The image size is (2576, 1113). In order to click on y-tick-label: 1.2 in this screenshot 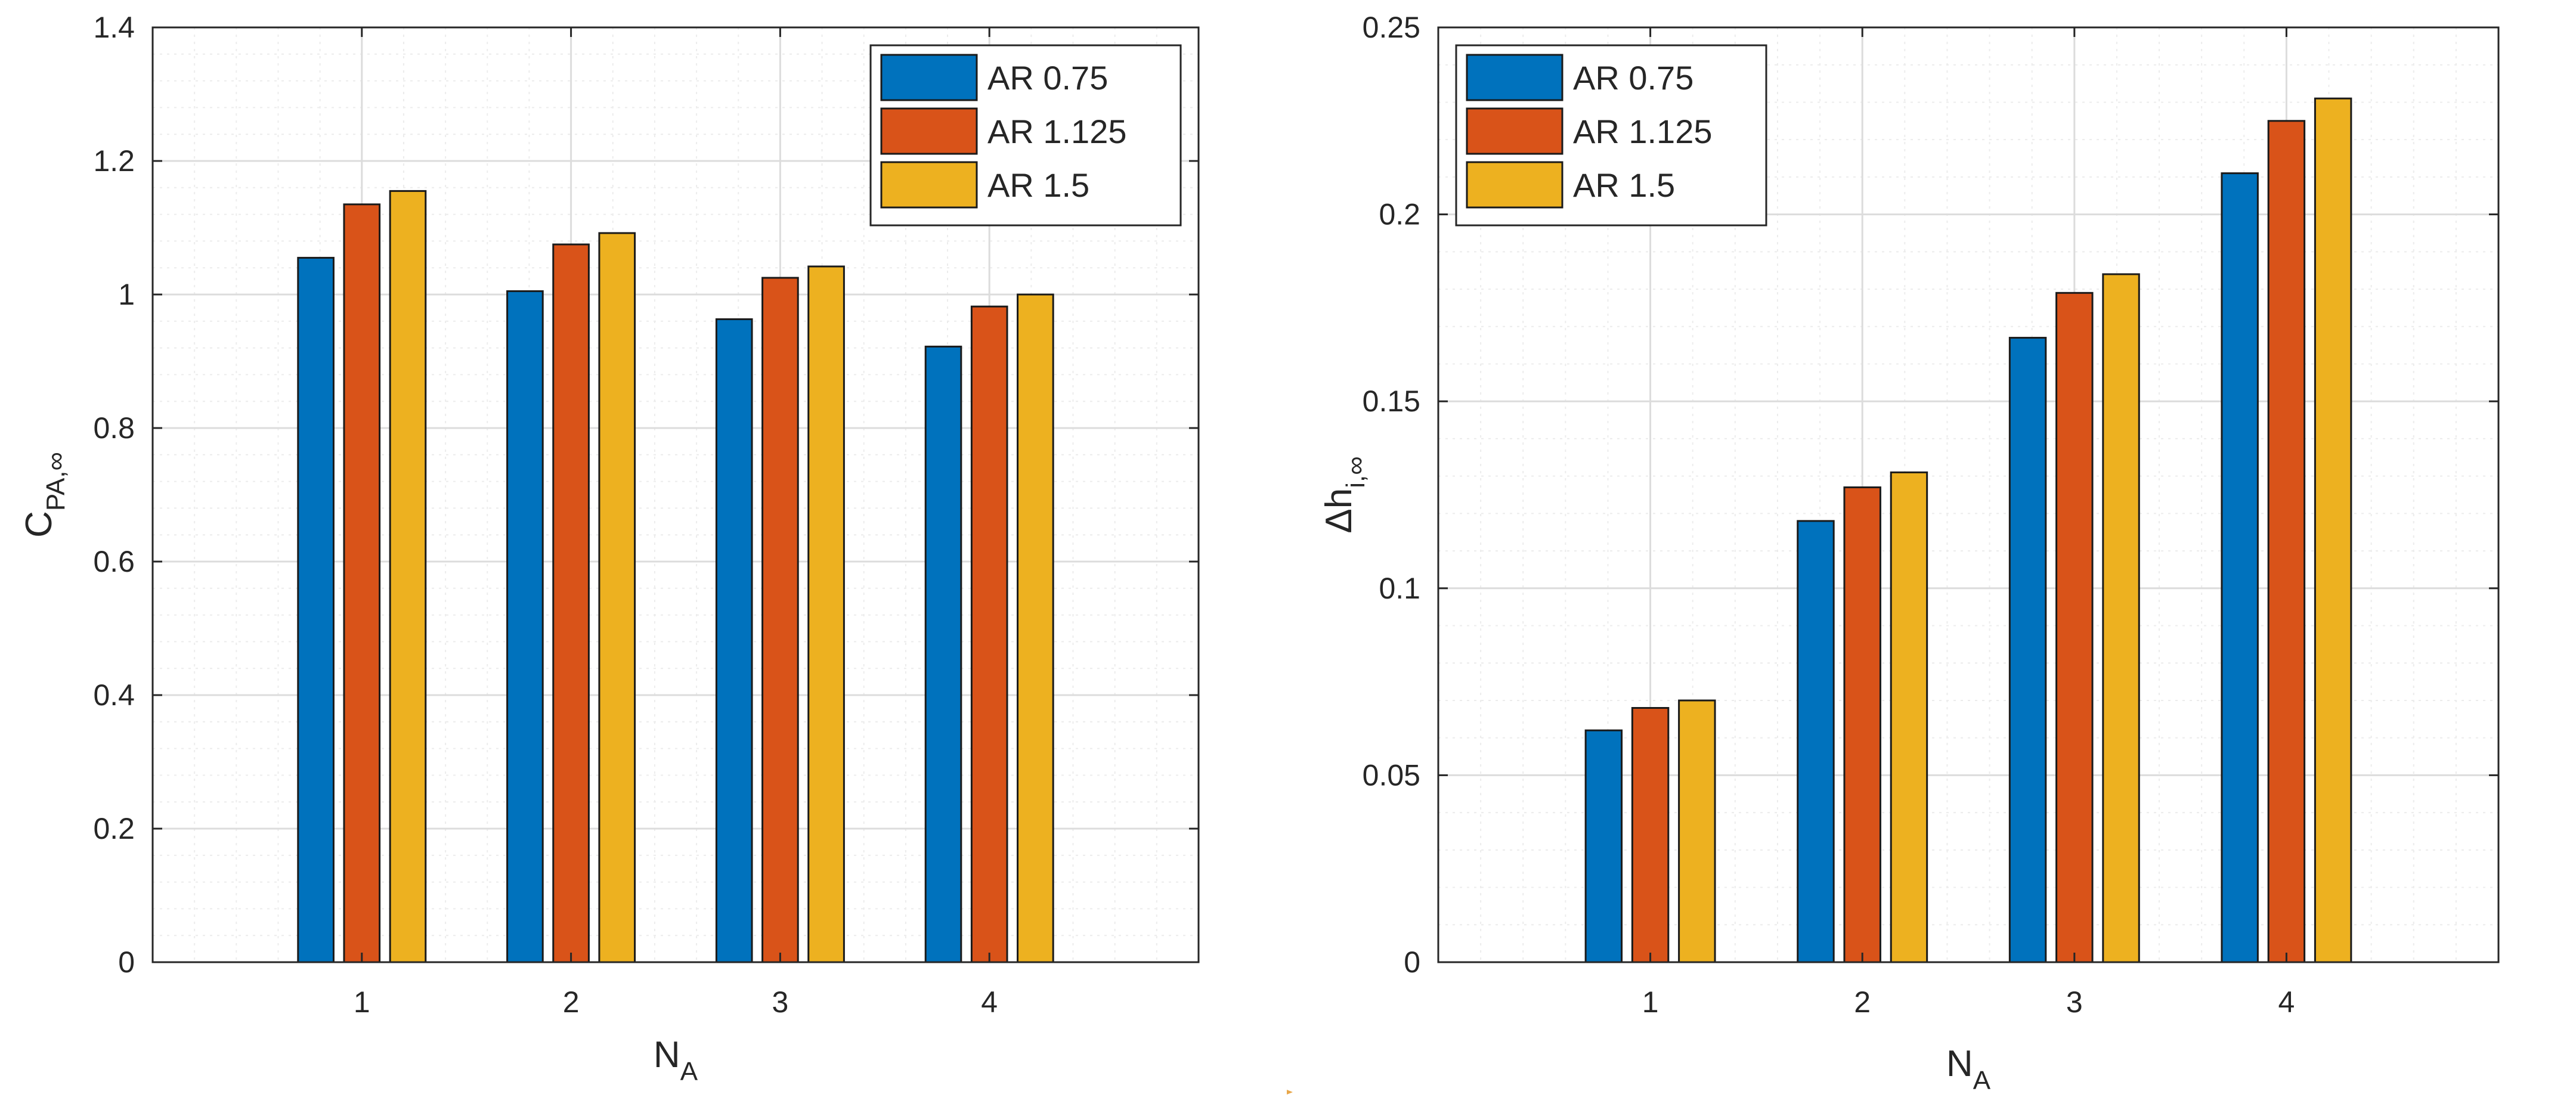, I will do `click(114, 161)`.